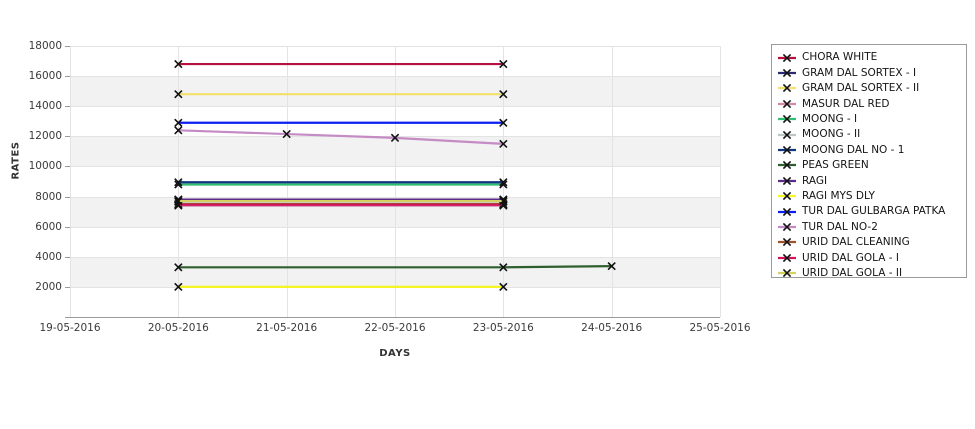 This screenshot has width=975, height=429. What do you see at coordinates (45, 136) in the screenshot?
I see `y-tick-label: 12000` at bounding box center [45, 136].